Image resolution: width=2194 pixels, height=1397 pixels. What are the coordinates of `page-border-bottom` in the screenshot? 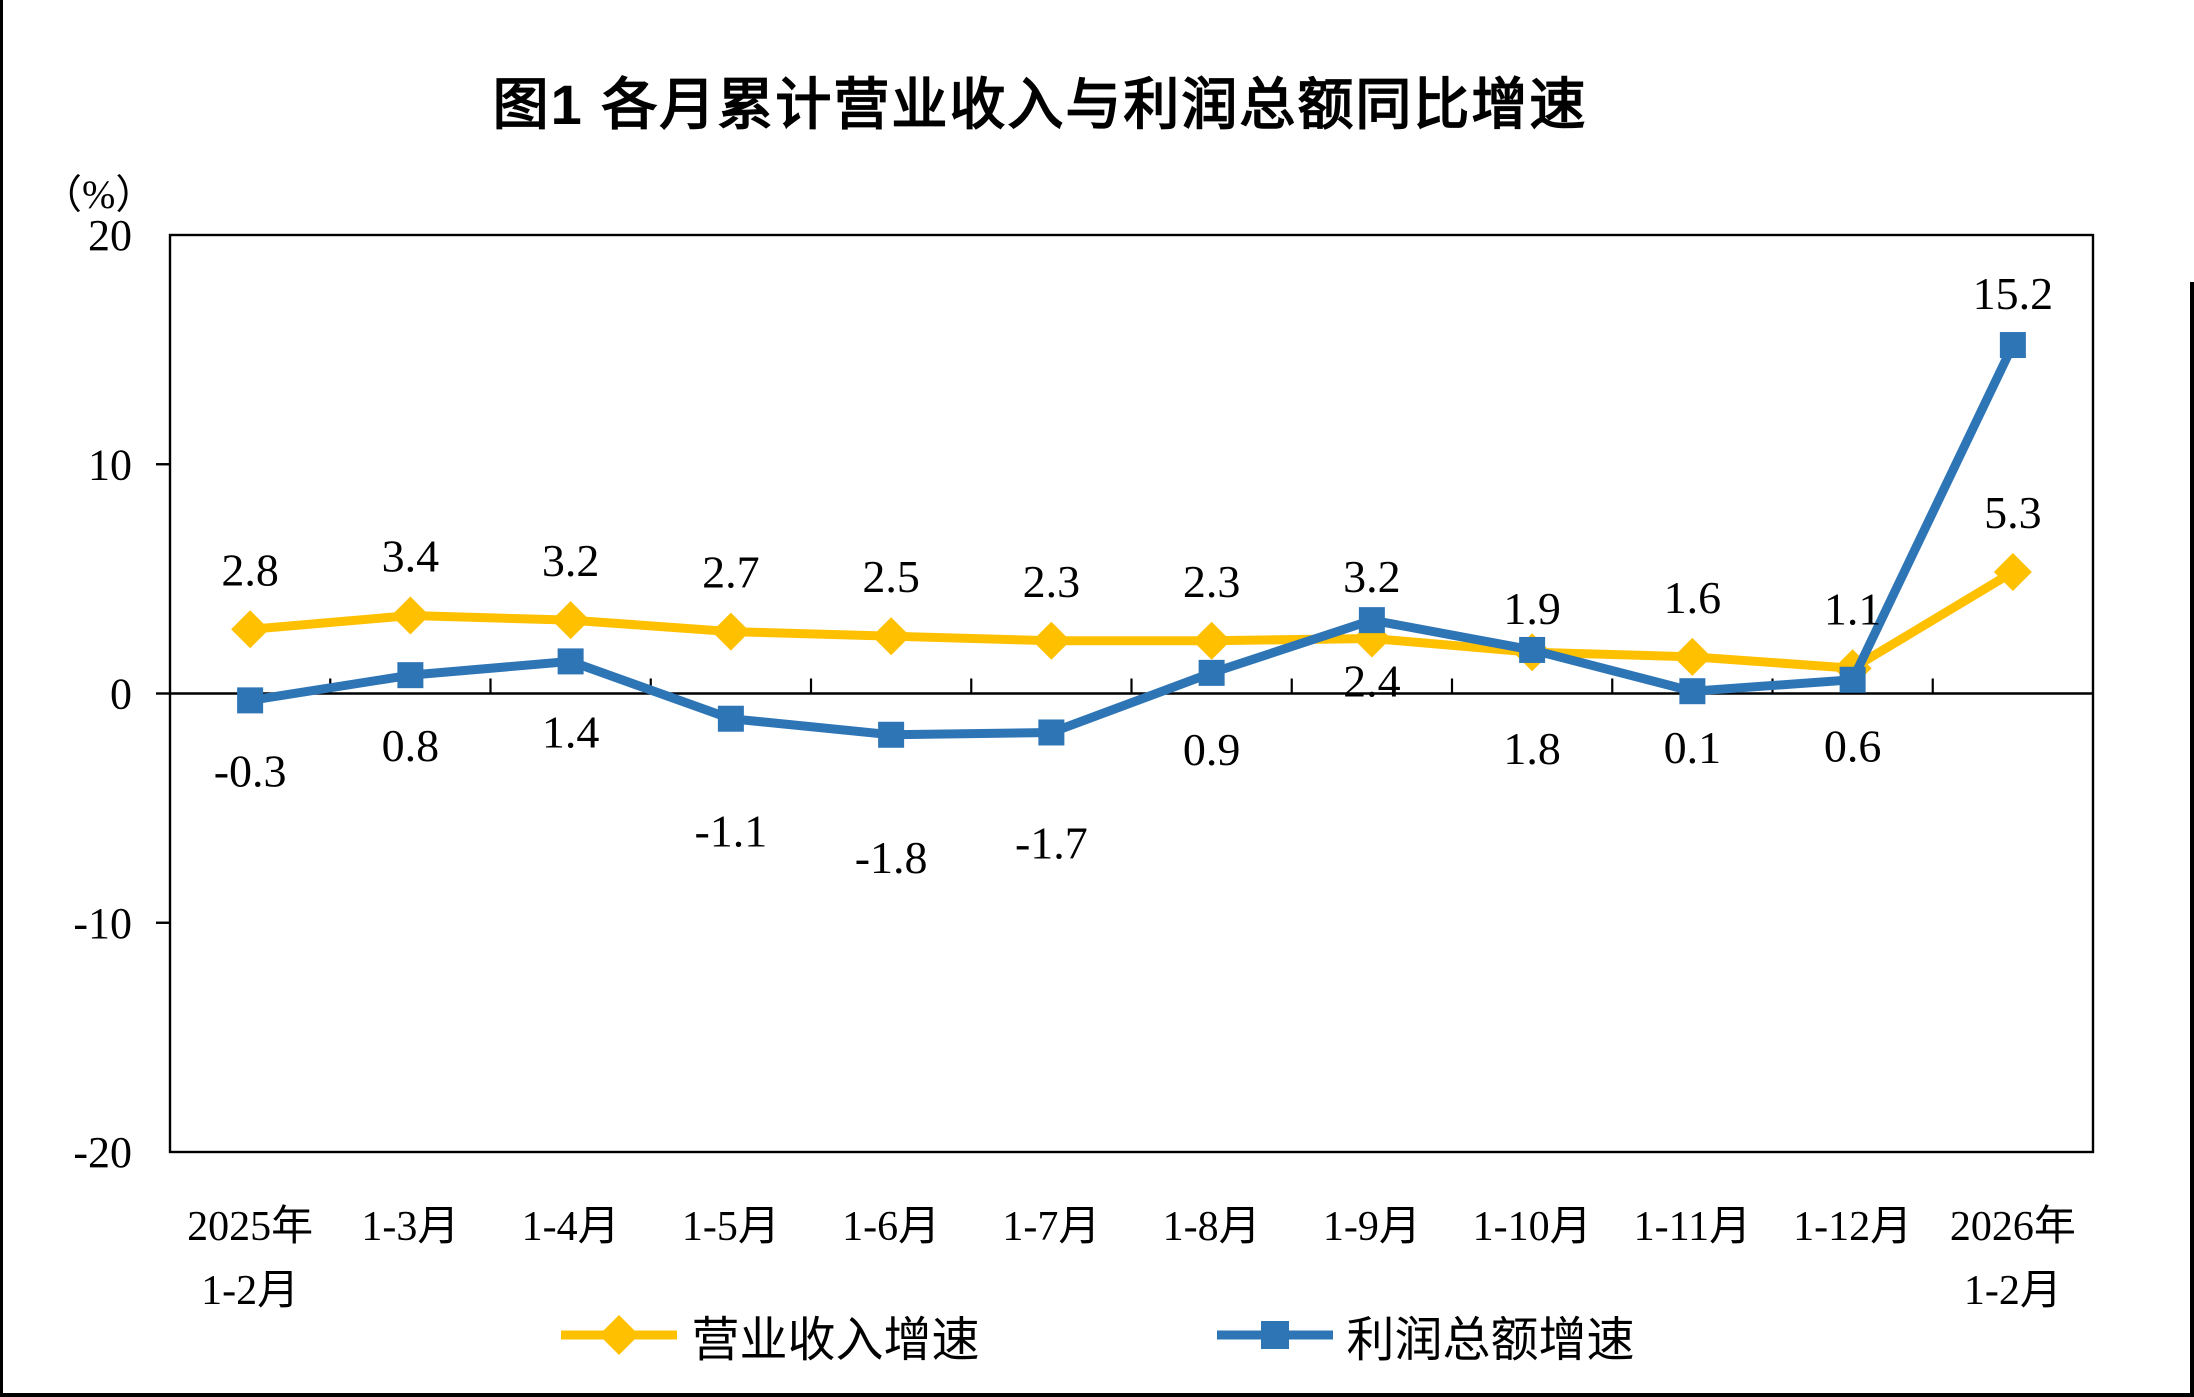 It's located at (1097, 1395).